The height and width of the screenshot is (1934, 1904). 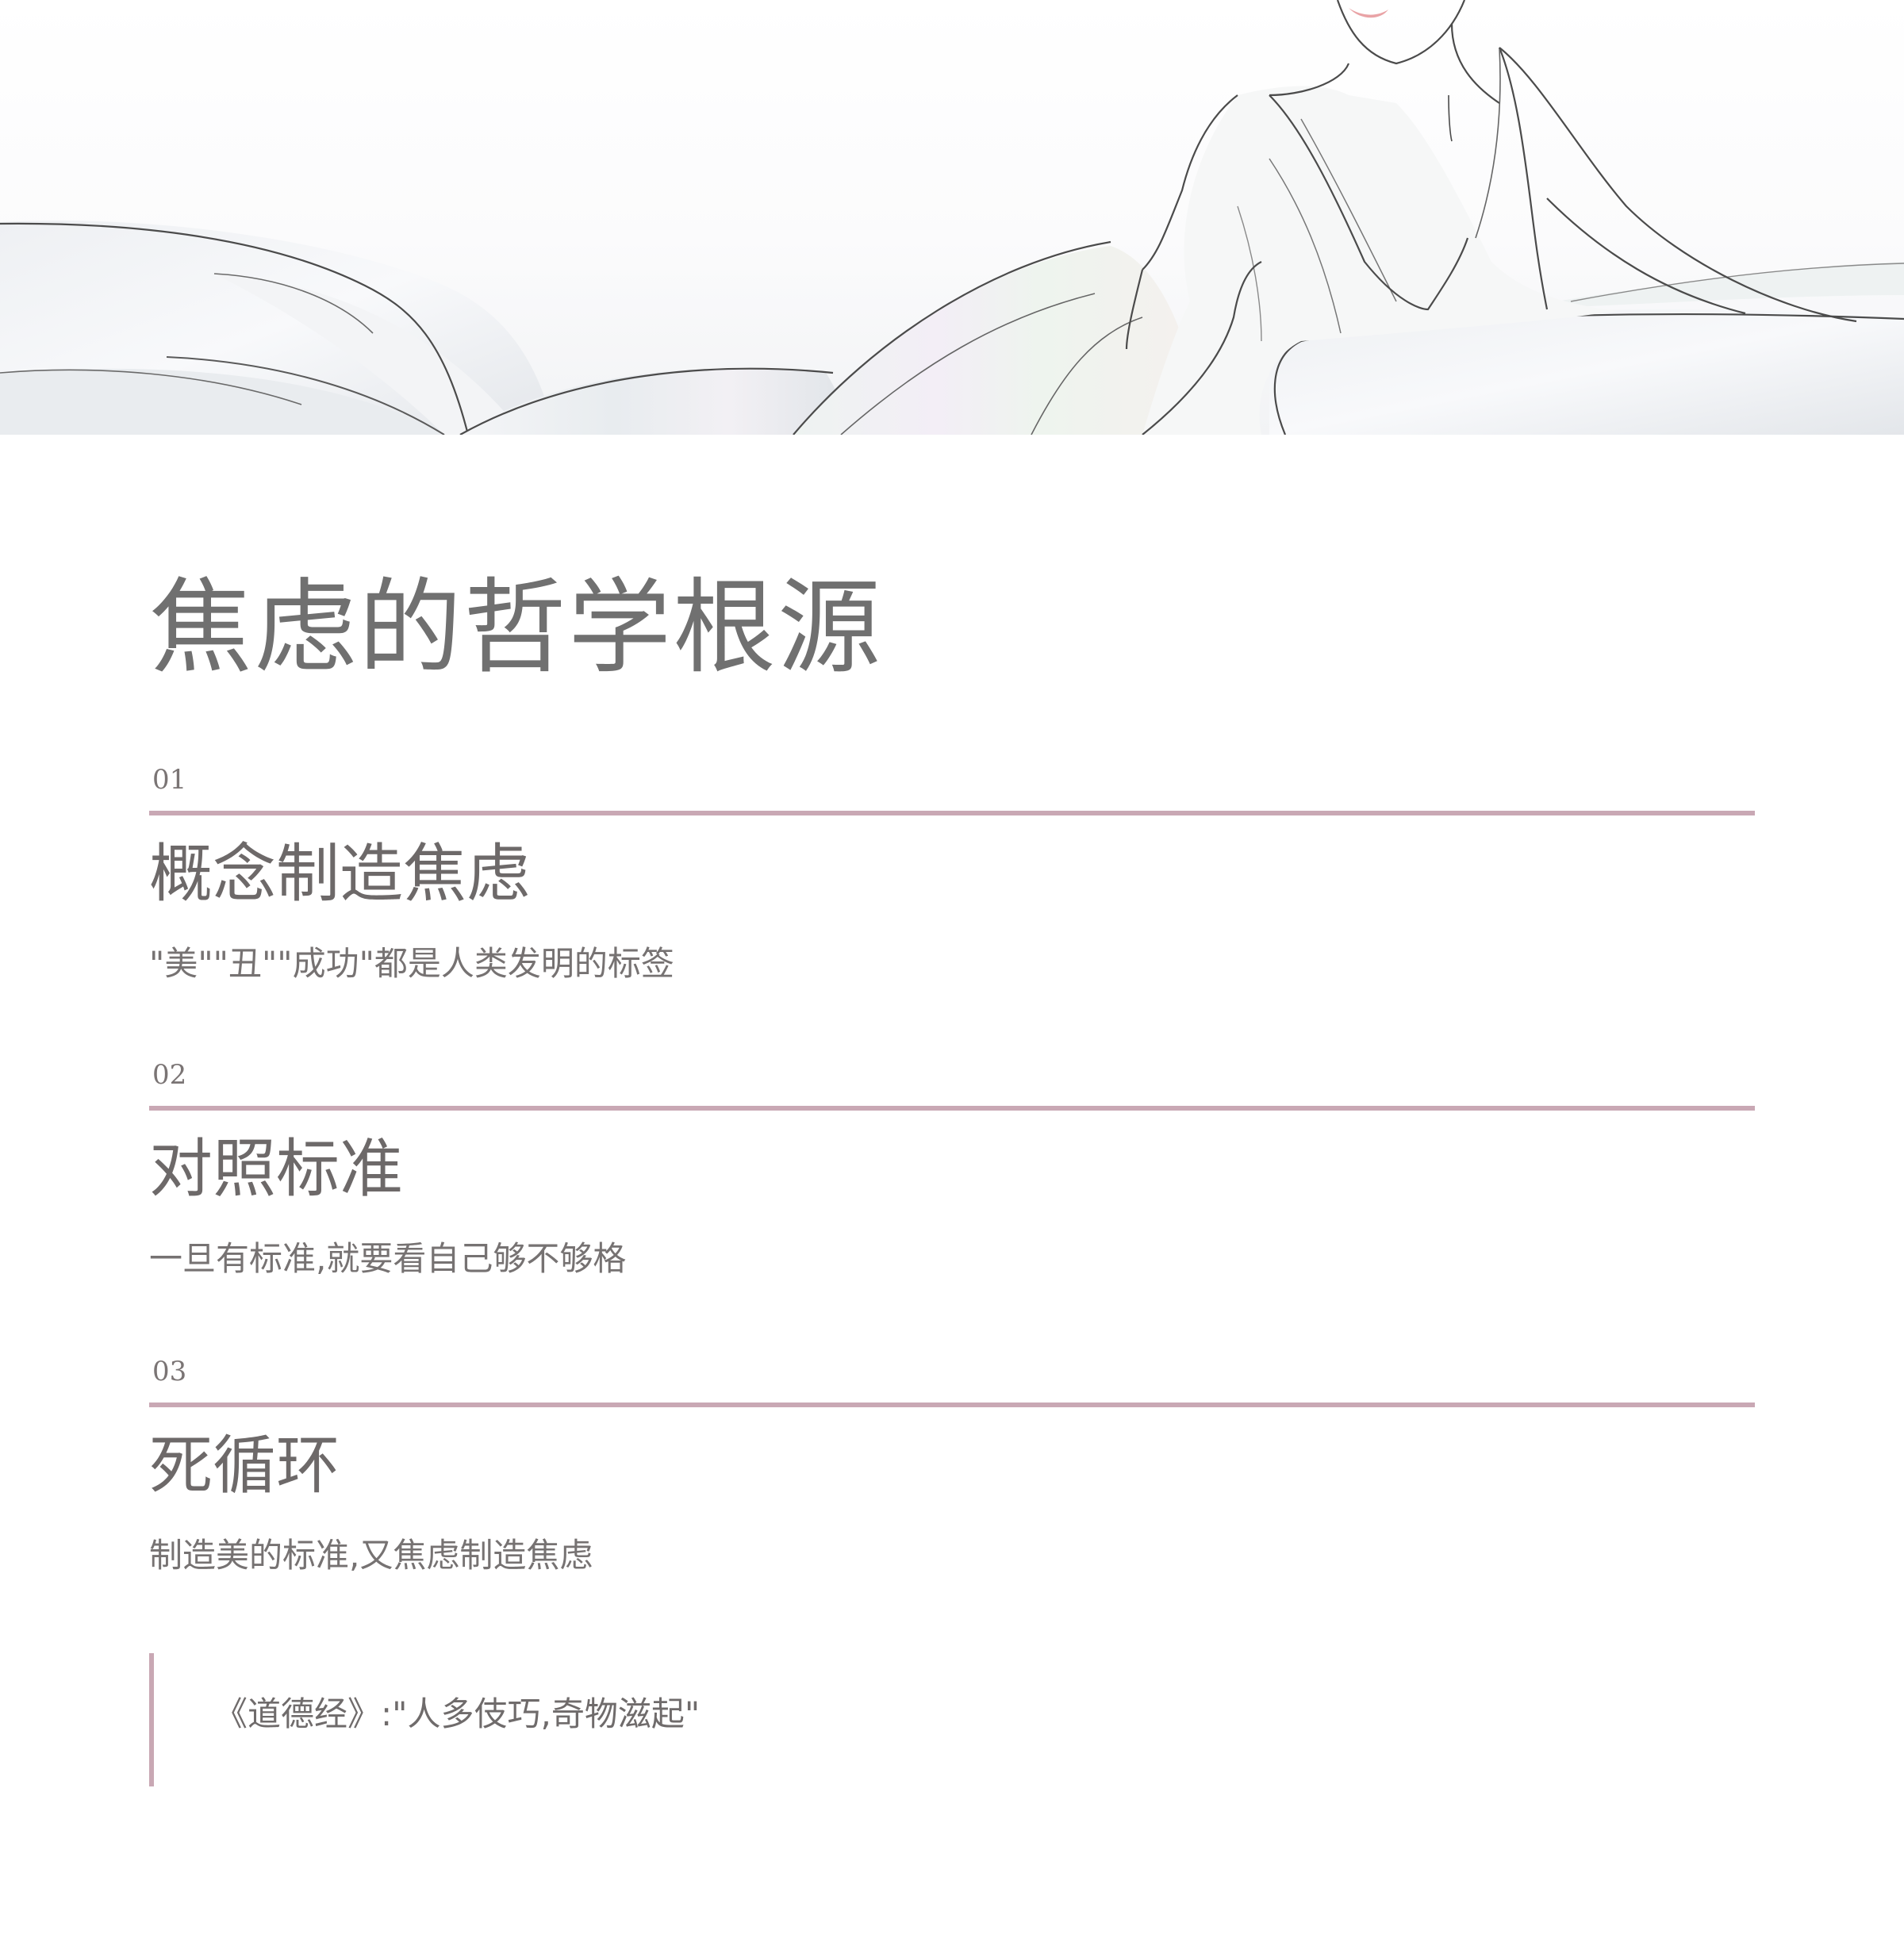 I want to click on section-number: 03, so click(x=169, y=1371).